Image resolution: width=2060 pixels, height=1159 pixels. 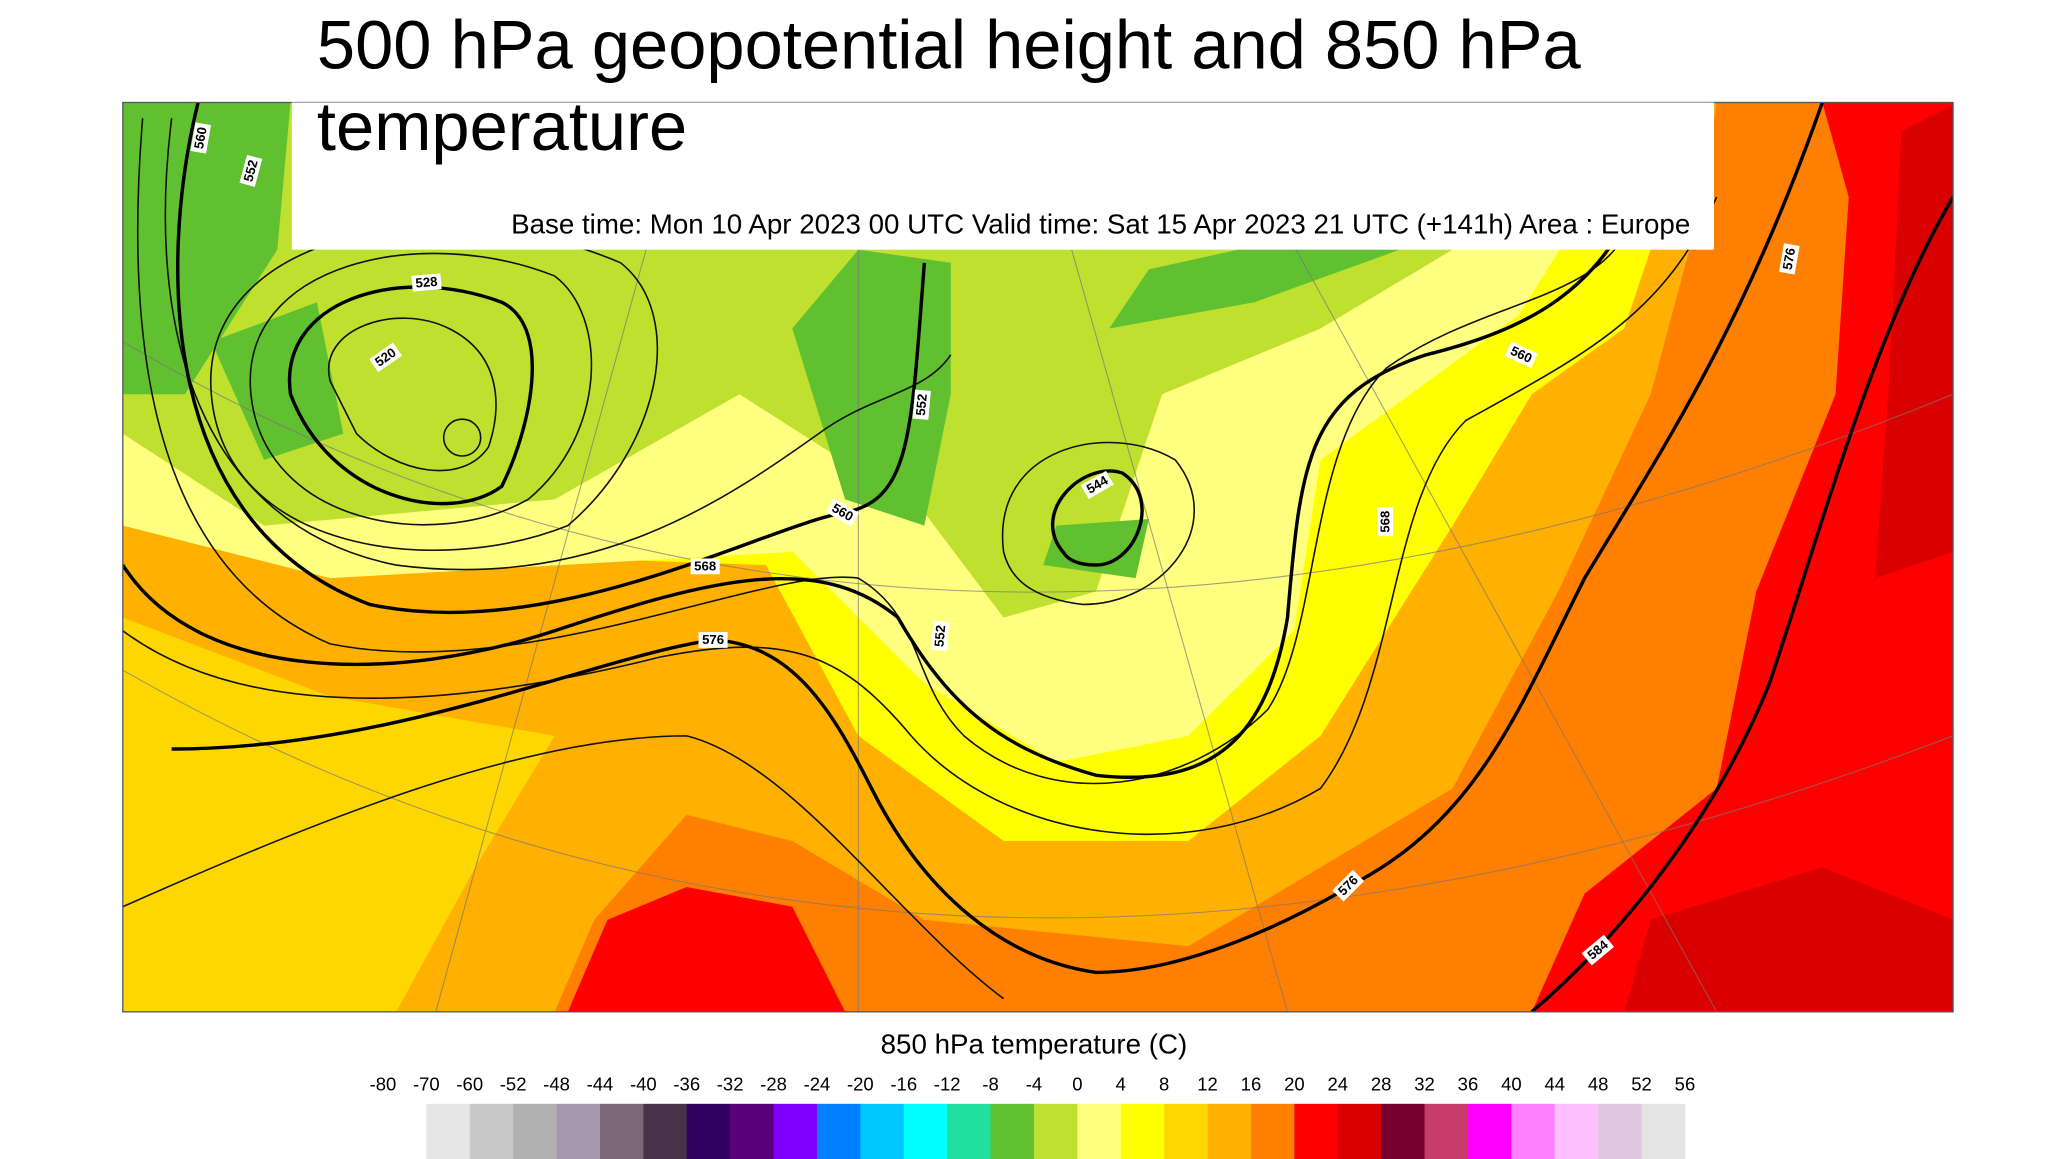 What do you see at coordinates (903, 1083) in the screenshot?
I see `colorbar-tick-label: -16` at bounding box center [903, 1083].